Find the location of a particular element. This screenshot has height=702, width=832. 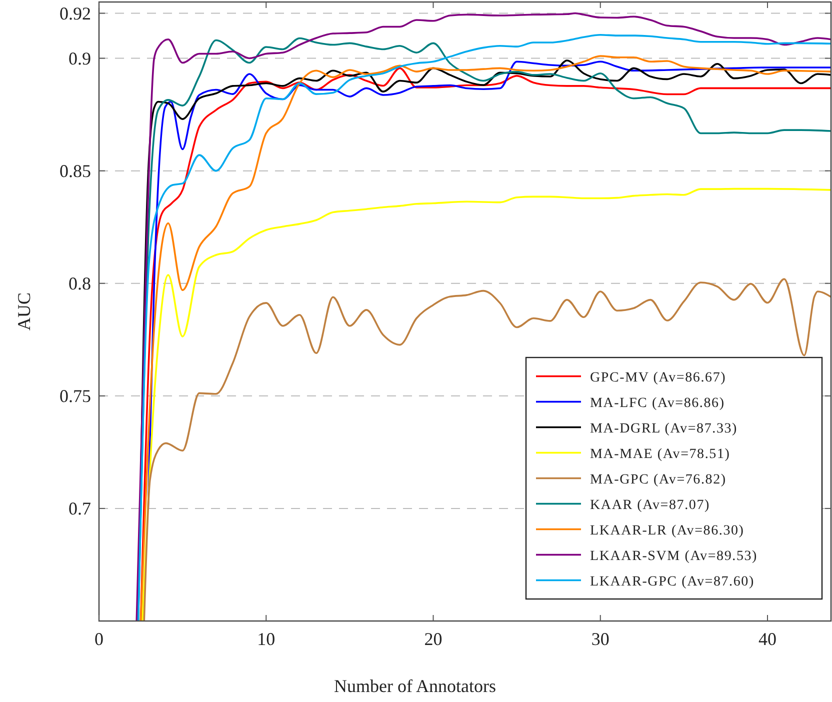

y-tick-label: 0.75 is located at coordinates (75, 396).